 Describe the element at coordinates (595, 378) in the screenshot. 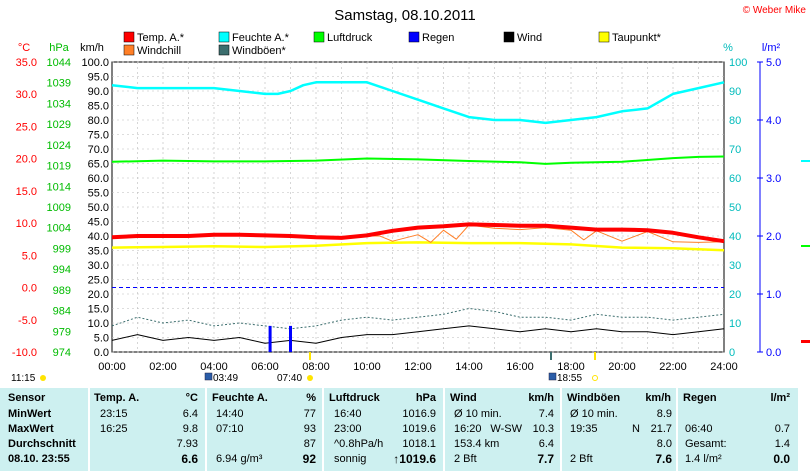

I see `sunset-circle-icon` at that location.